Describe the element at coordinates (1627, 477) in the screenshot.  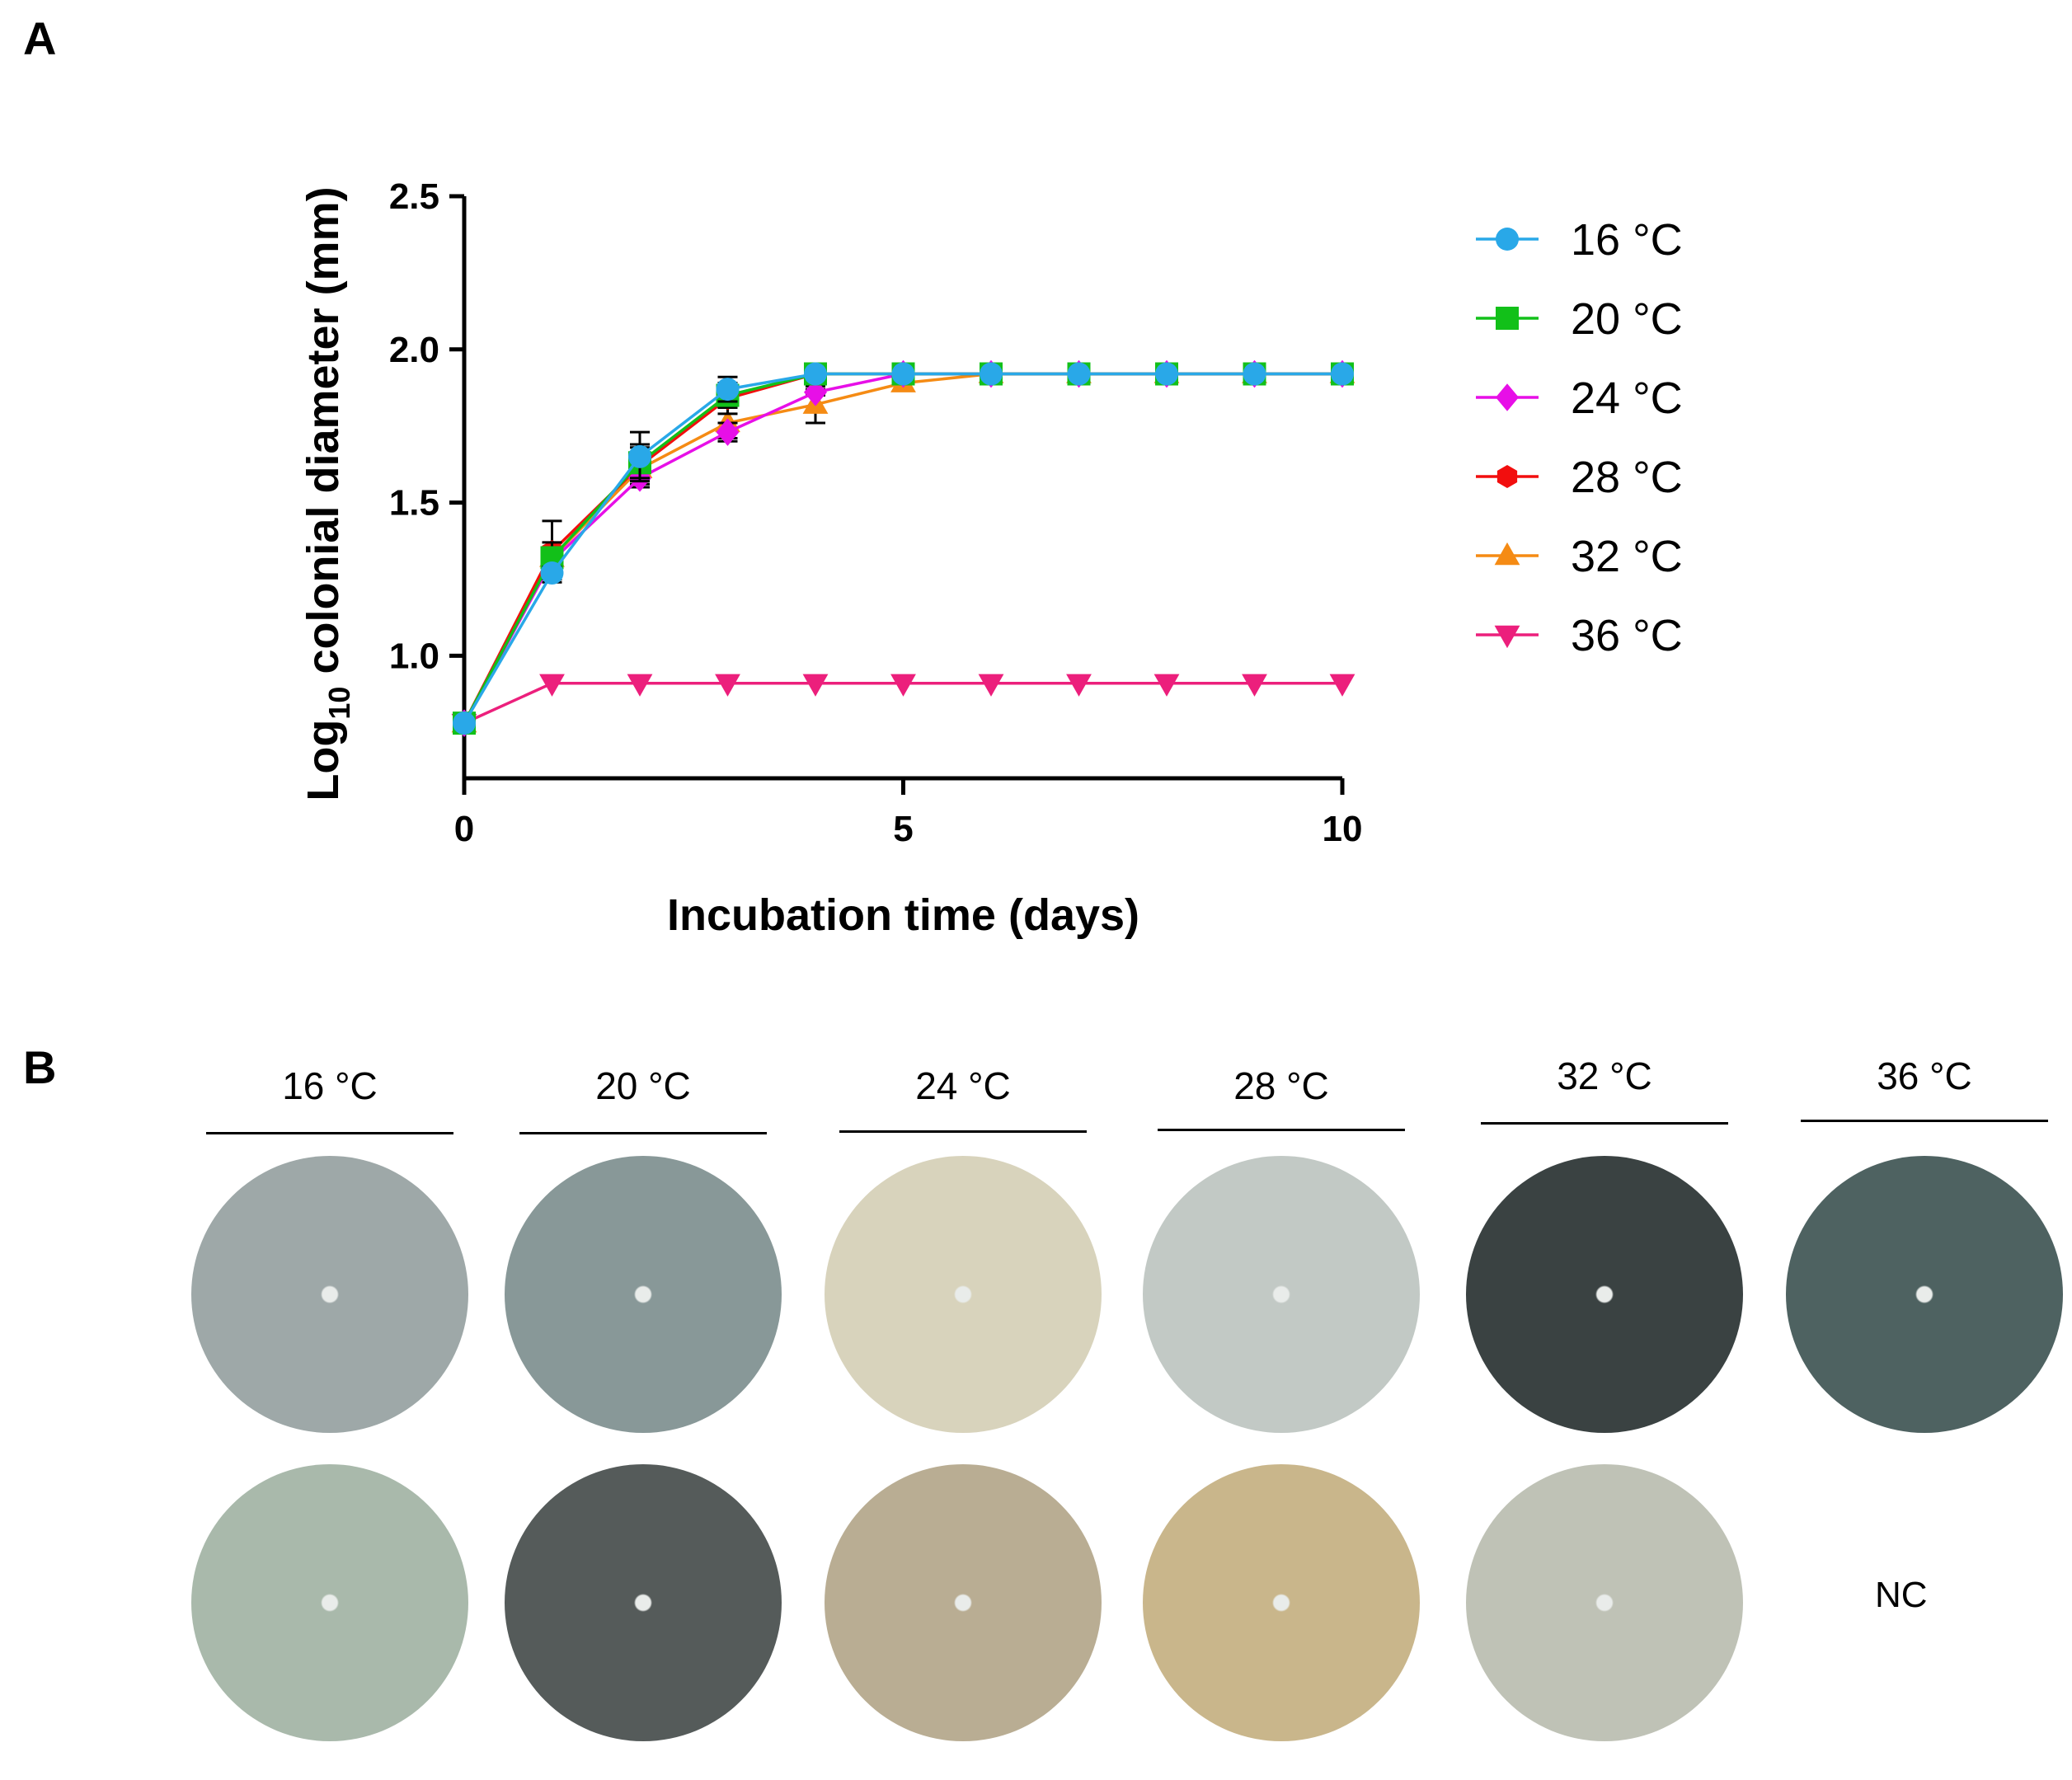
I see `legend-label: 28 °C` at that location.